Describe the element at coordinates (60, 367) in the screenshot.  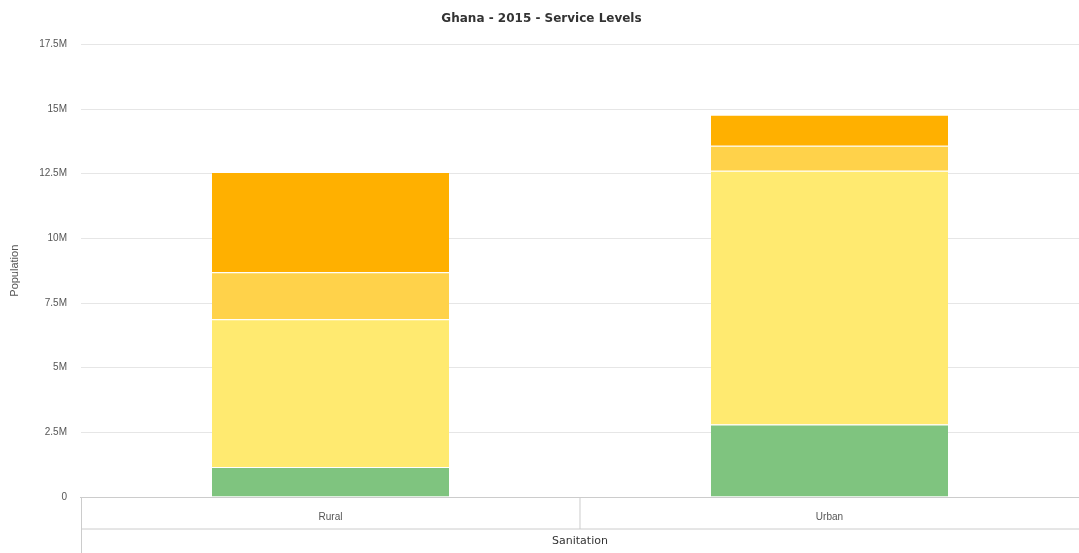
I see `y-tick-label: 5M` at that location.